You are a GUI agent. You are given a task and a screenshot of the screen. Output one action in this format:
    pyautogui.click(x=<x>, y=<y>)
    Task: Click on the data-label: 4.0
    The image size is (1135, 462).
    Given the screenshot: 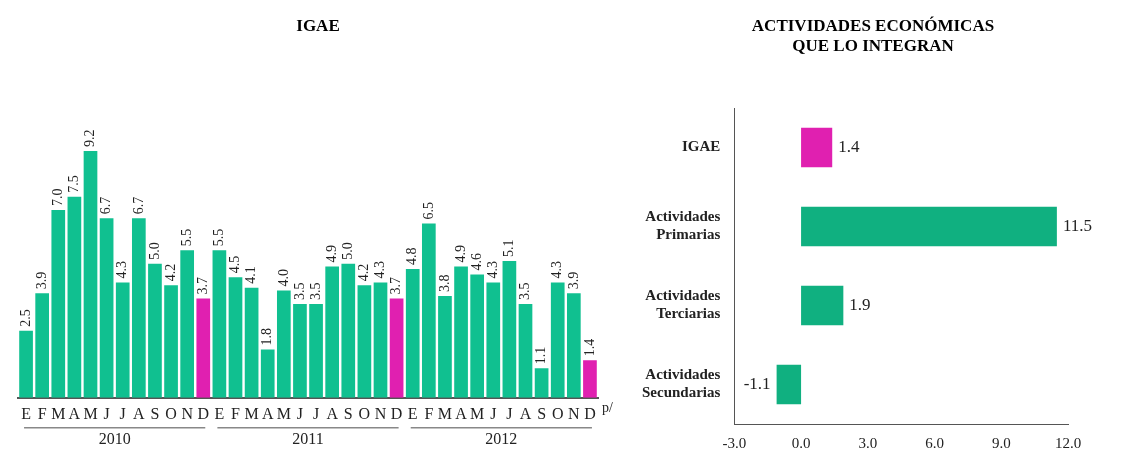 What is the action you would take?
    pyautogui.click(x=283, y=278)
    